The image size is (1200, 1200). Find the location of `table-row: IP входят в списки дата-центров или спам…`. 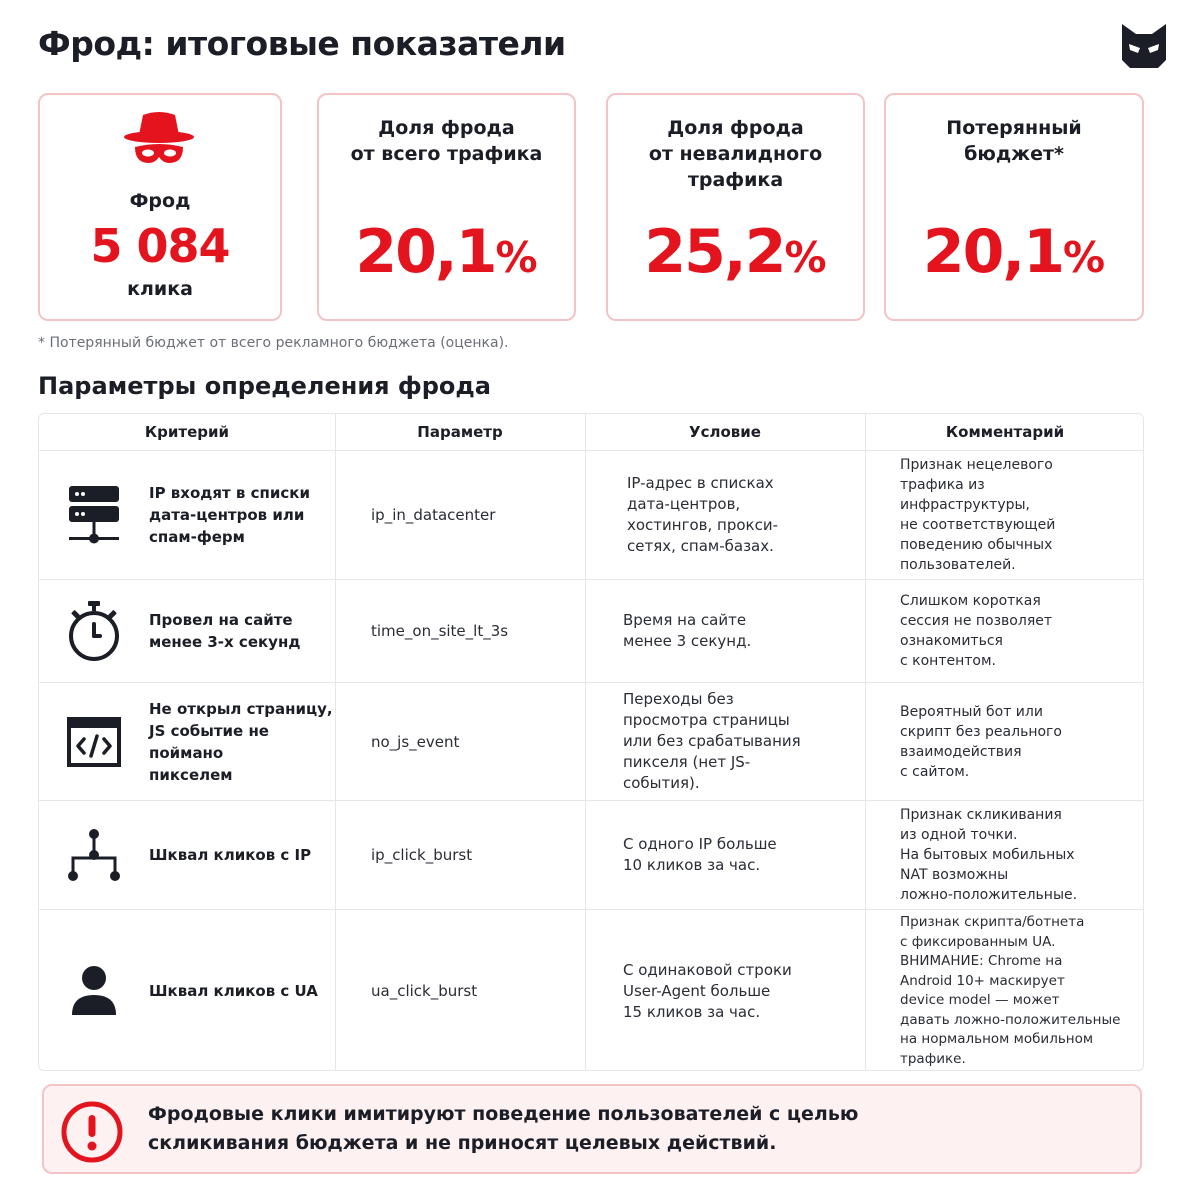

table-row: IP входят в списки дата-центров или спам… is located at coordinates (591, 515).